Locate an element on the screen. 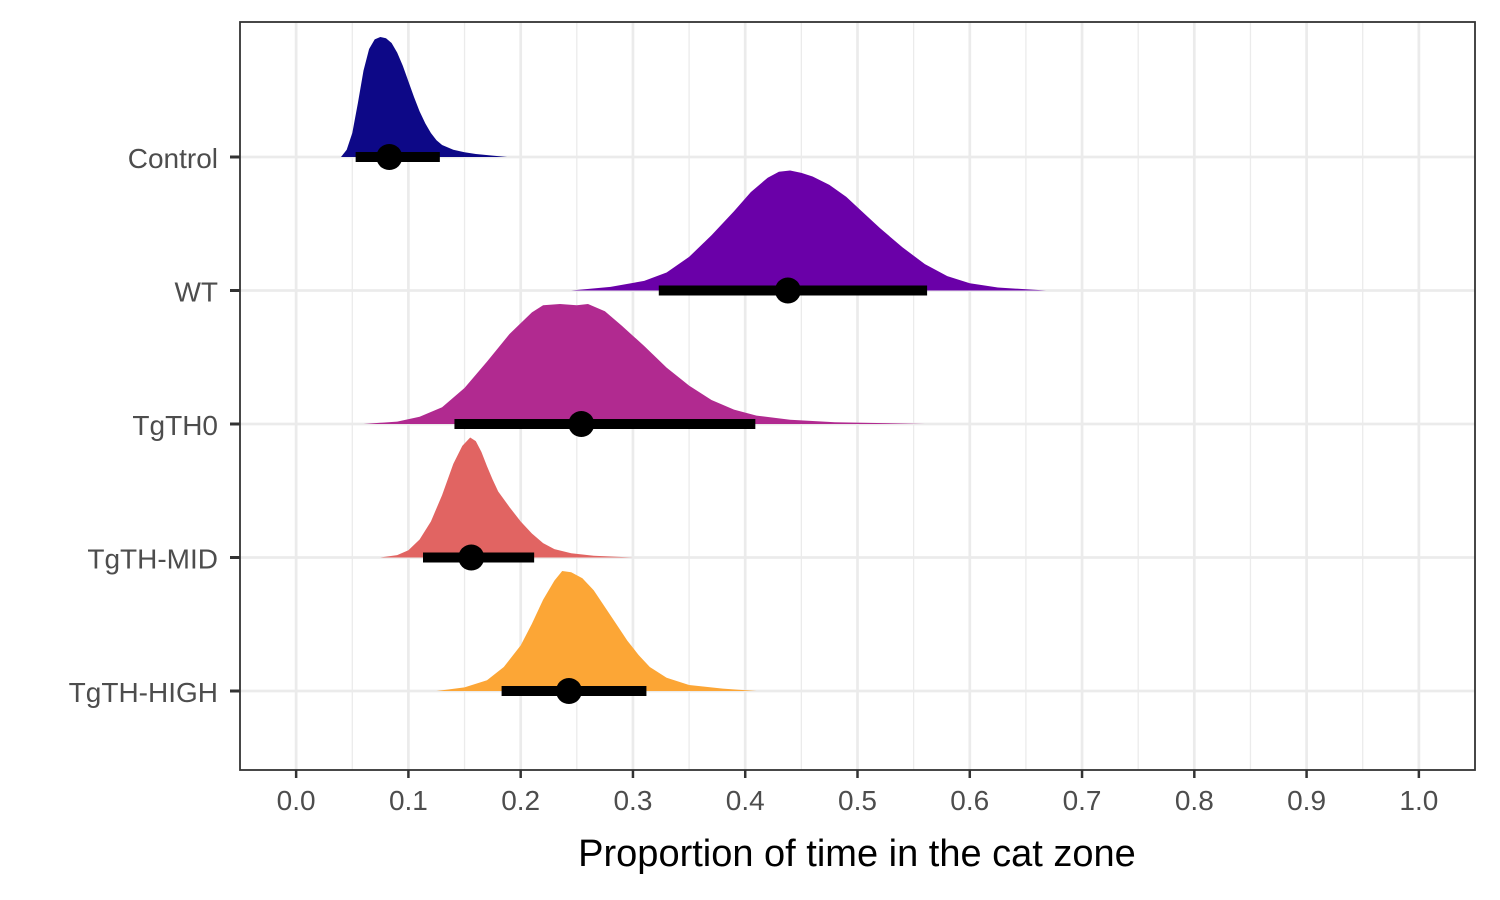  density-Control is located at coordinates (424, 97).